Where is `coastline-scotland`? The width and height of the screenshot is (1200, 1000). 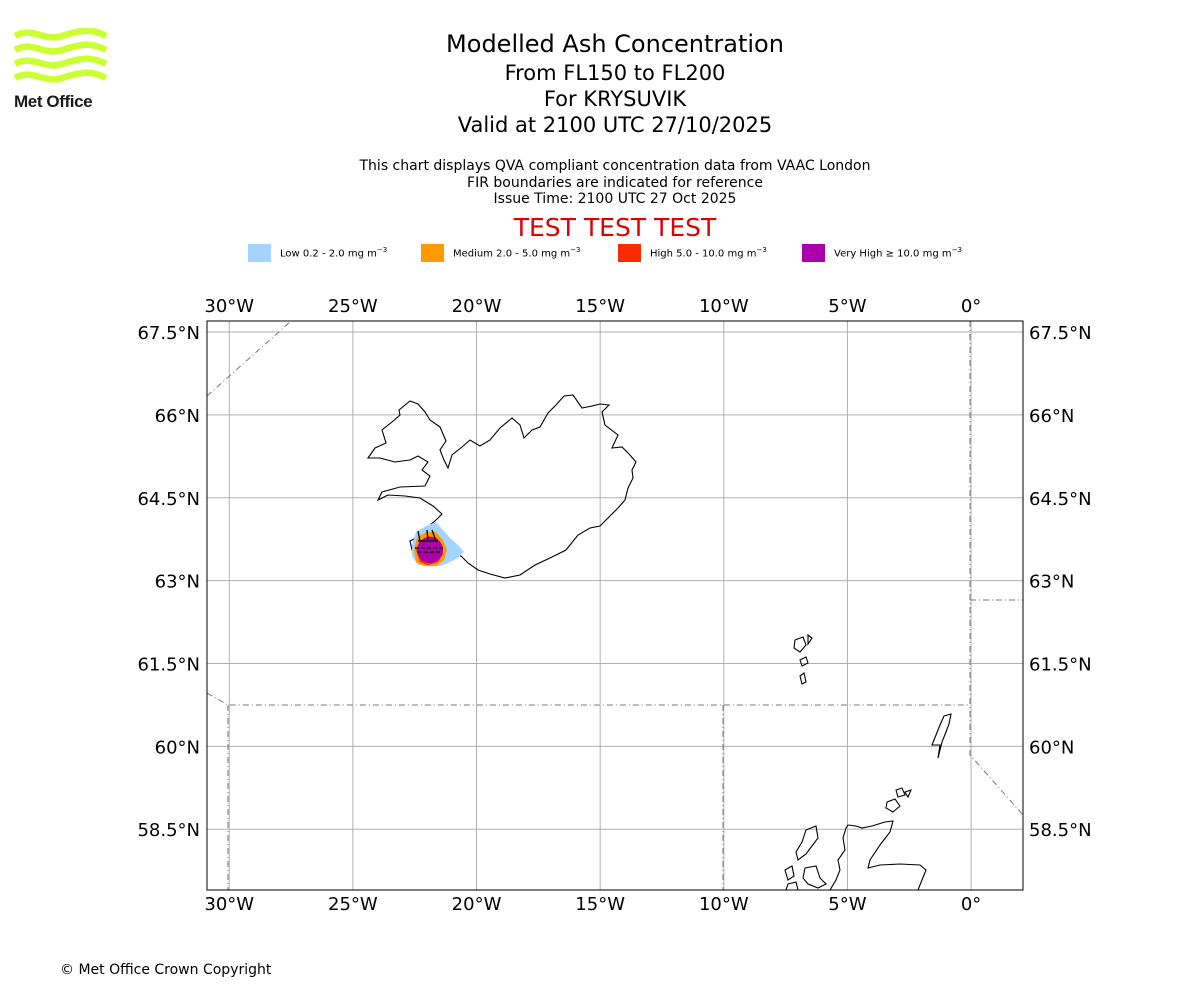
coastline-scotland is located at coordinates (878, 855).